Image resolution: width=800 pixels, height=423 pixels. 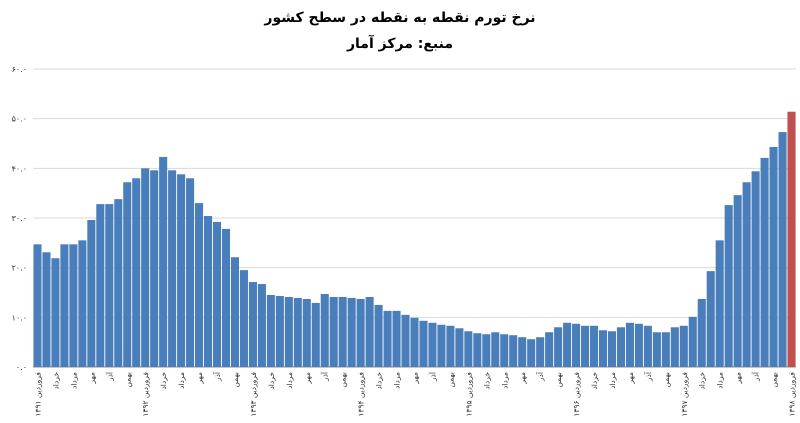 I want to click on y-tick-label: ۳۰.۰, so click(x=19, y=218).